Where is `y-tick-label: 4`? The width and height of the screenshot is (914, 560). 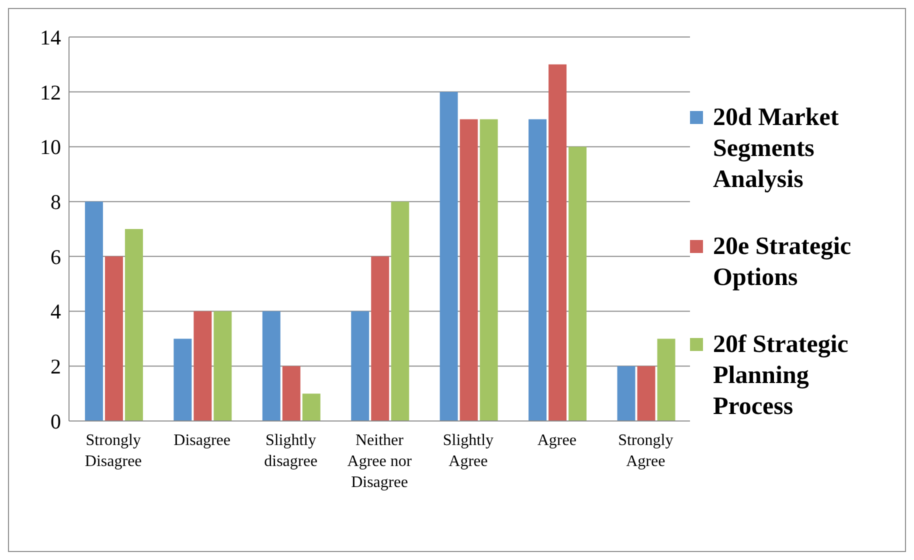 y-tick-label: 4 is located at coordinates (56, 312).